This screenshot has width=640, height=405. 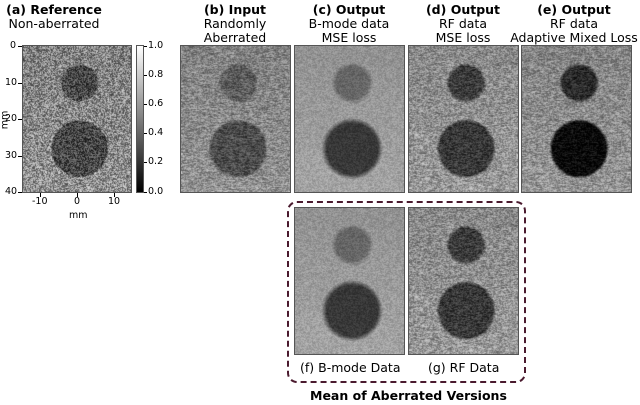 What do you see at coordinates (11, 82) in the screenshot?
I see `y-tick-10: 10` at bounding box center [11, 82].